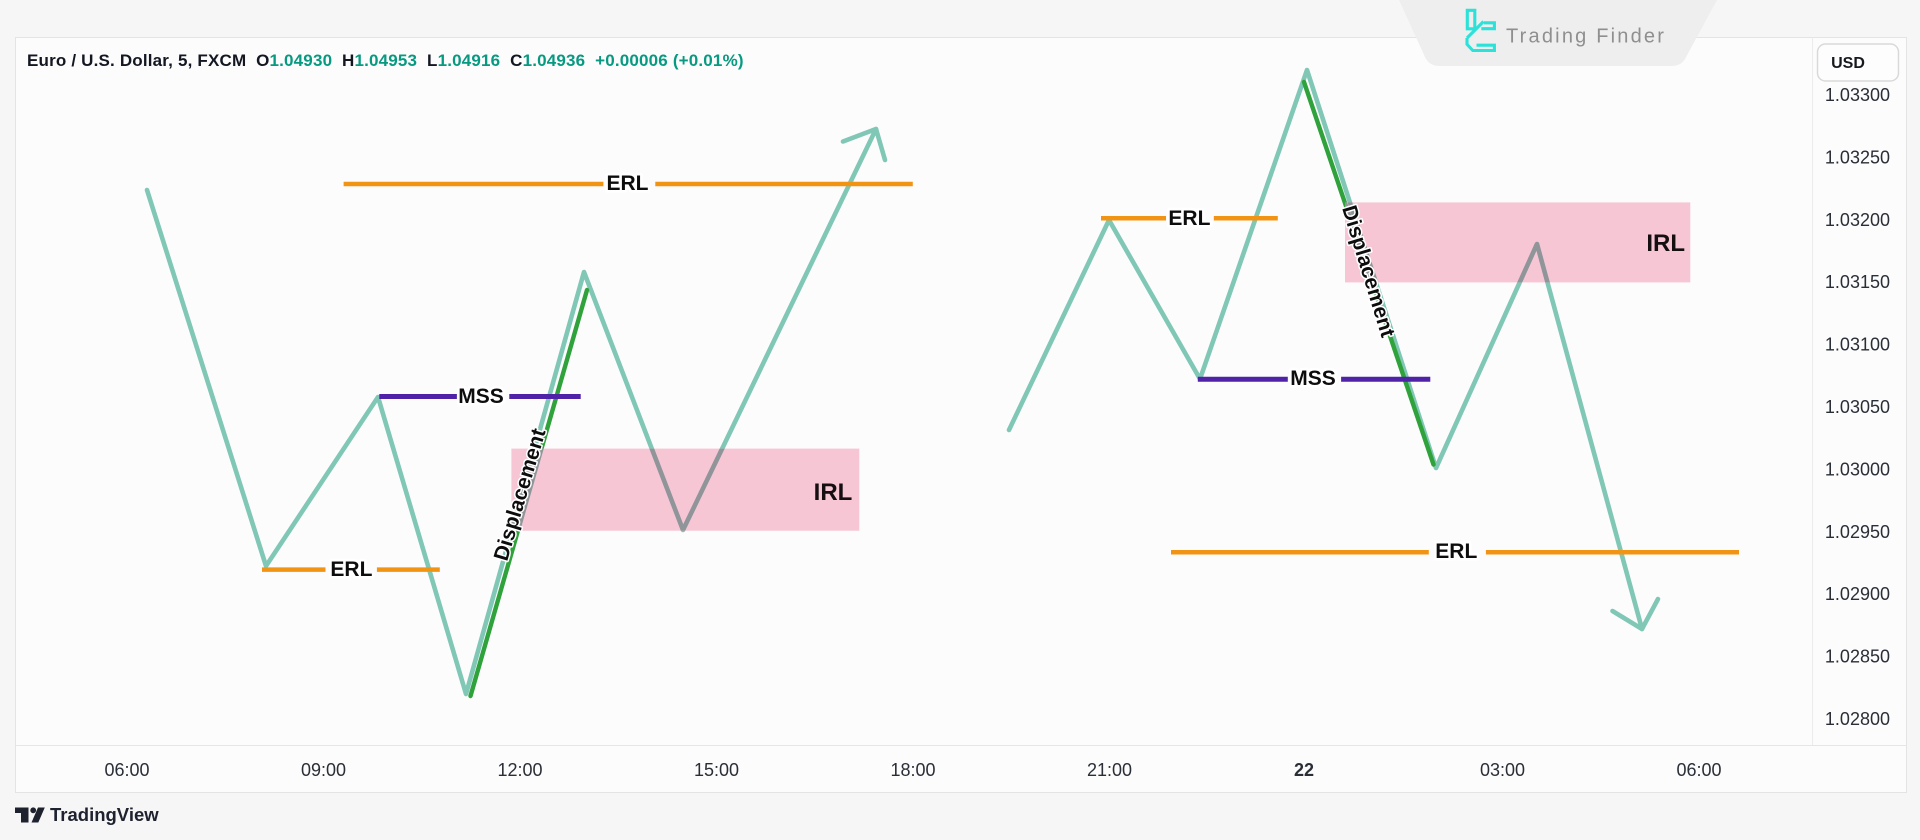 Image resolution: width=1920 pixels, height=840 pixels. I want to click on svg-text: TradingView, so click(104, 814).